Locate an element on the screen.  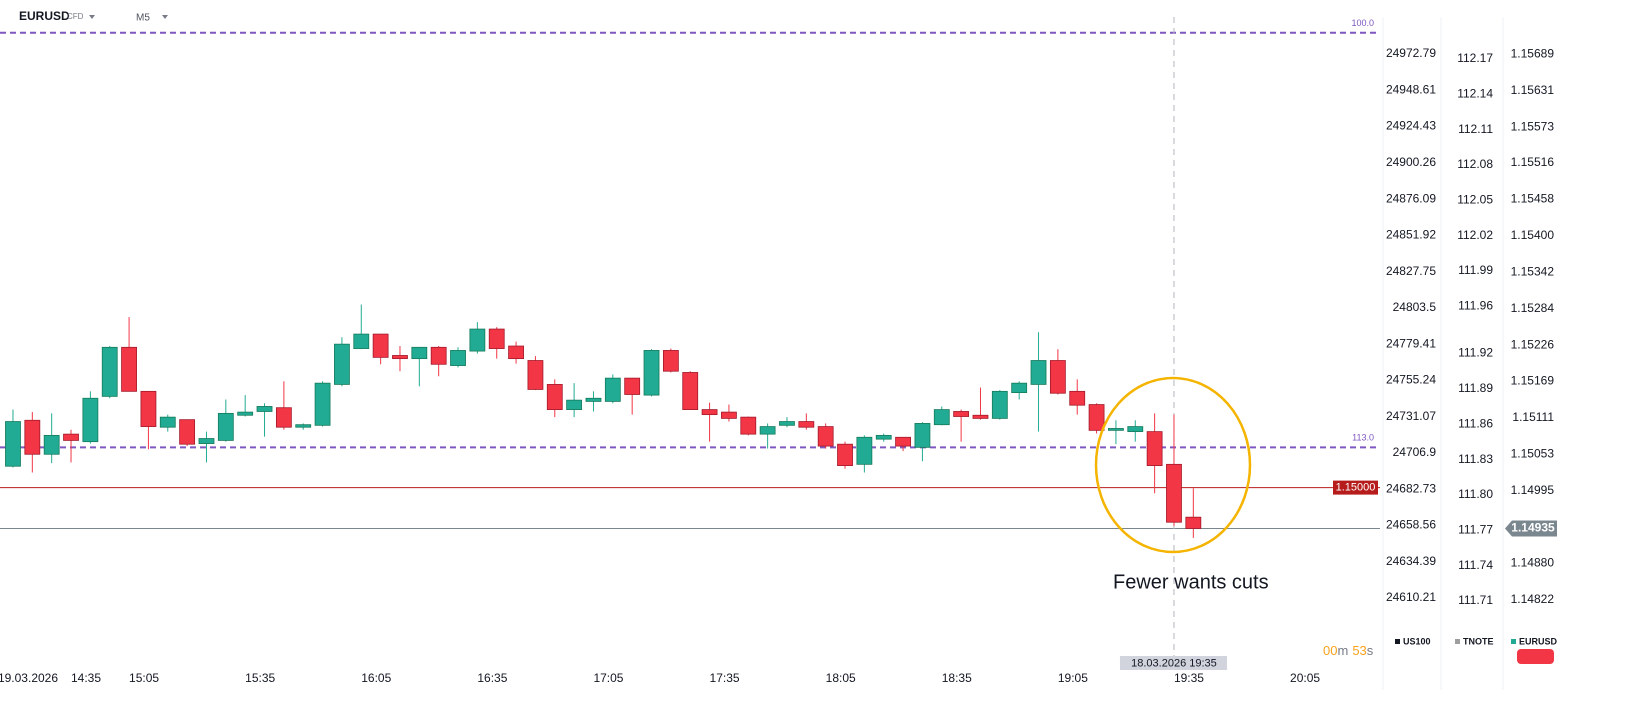
y-tick-label: 111.89 is located at coordinates (1475, 388).